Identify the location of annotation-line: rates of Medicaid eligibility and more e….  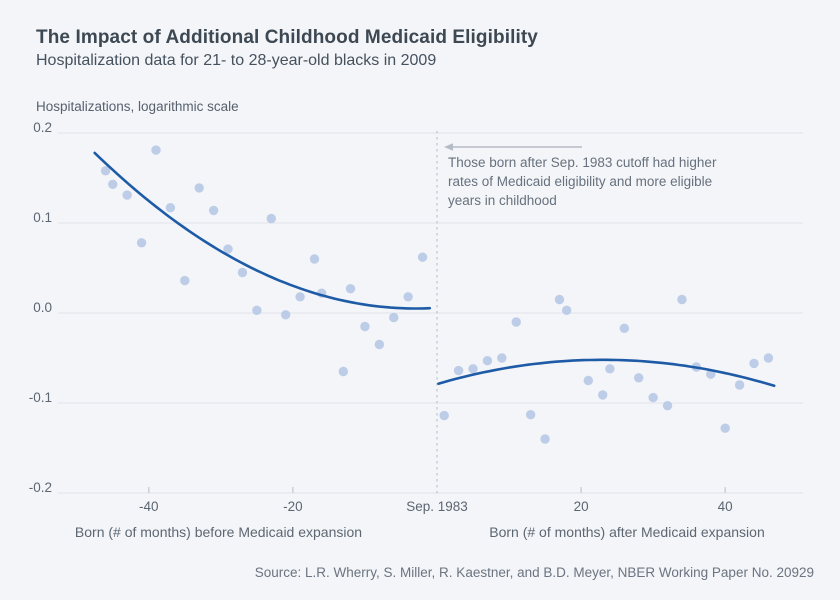
(580, 181).